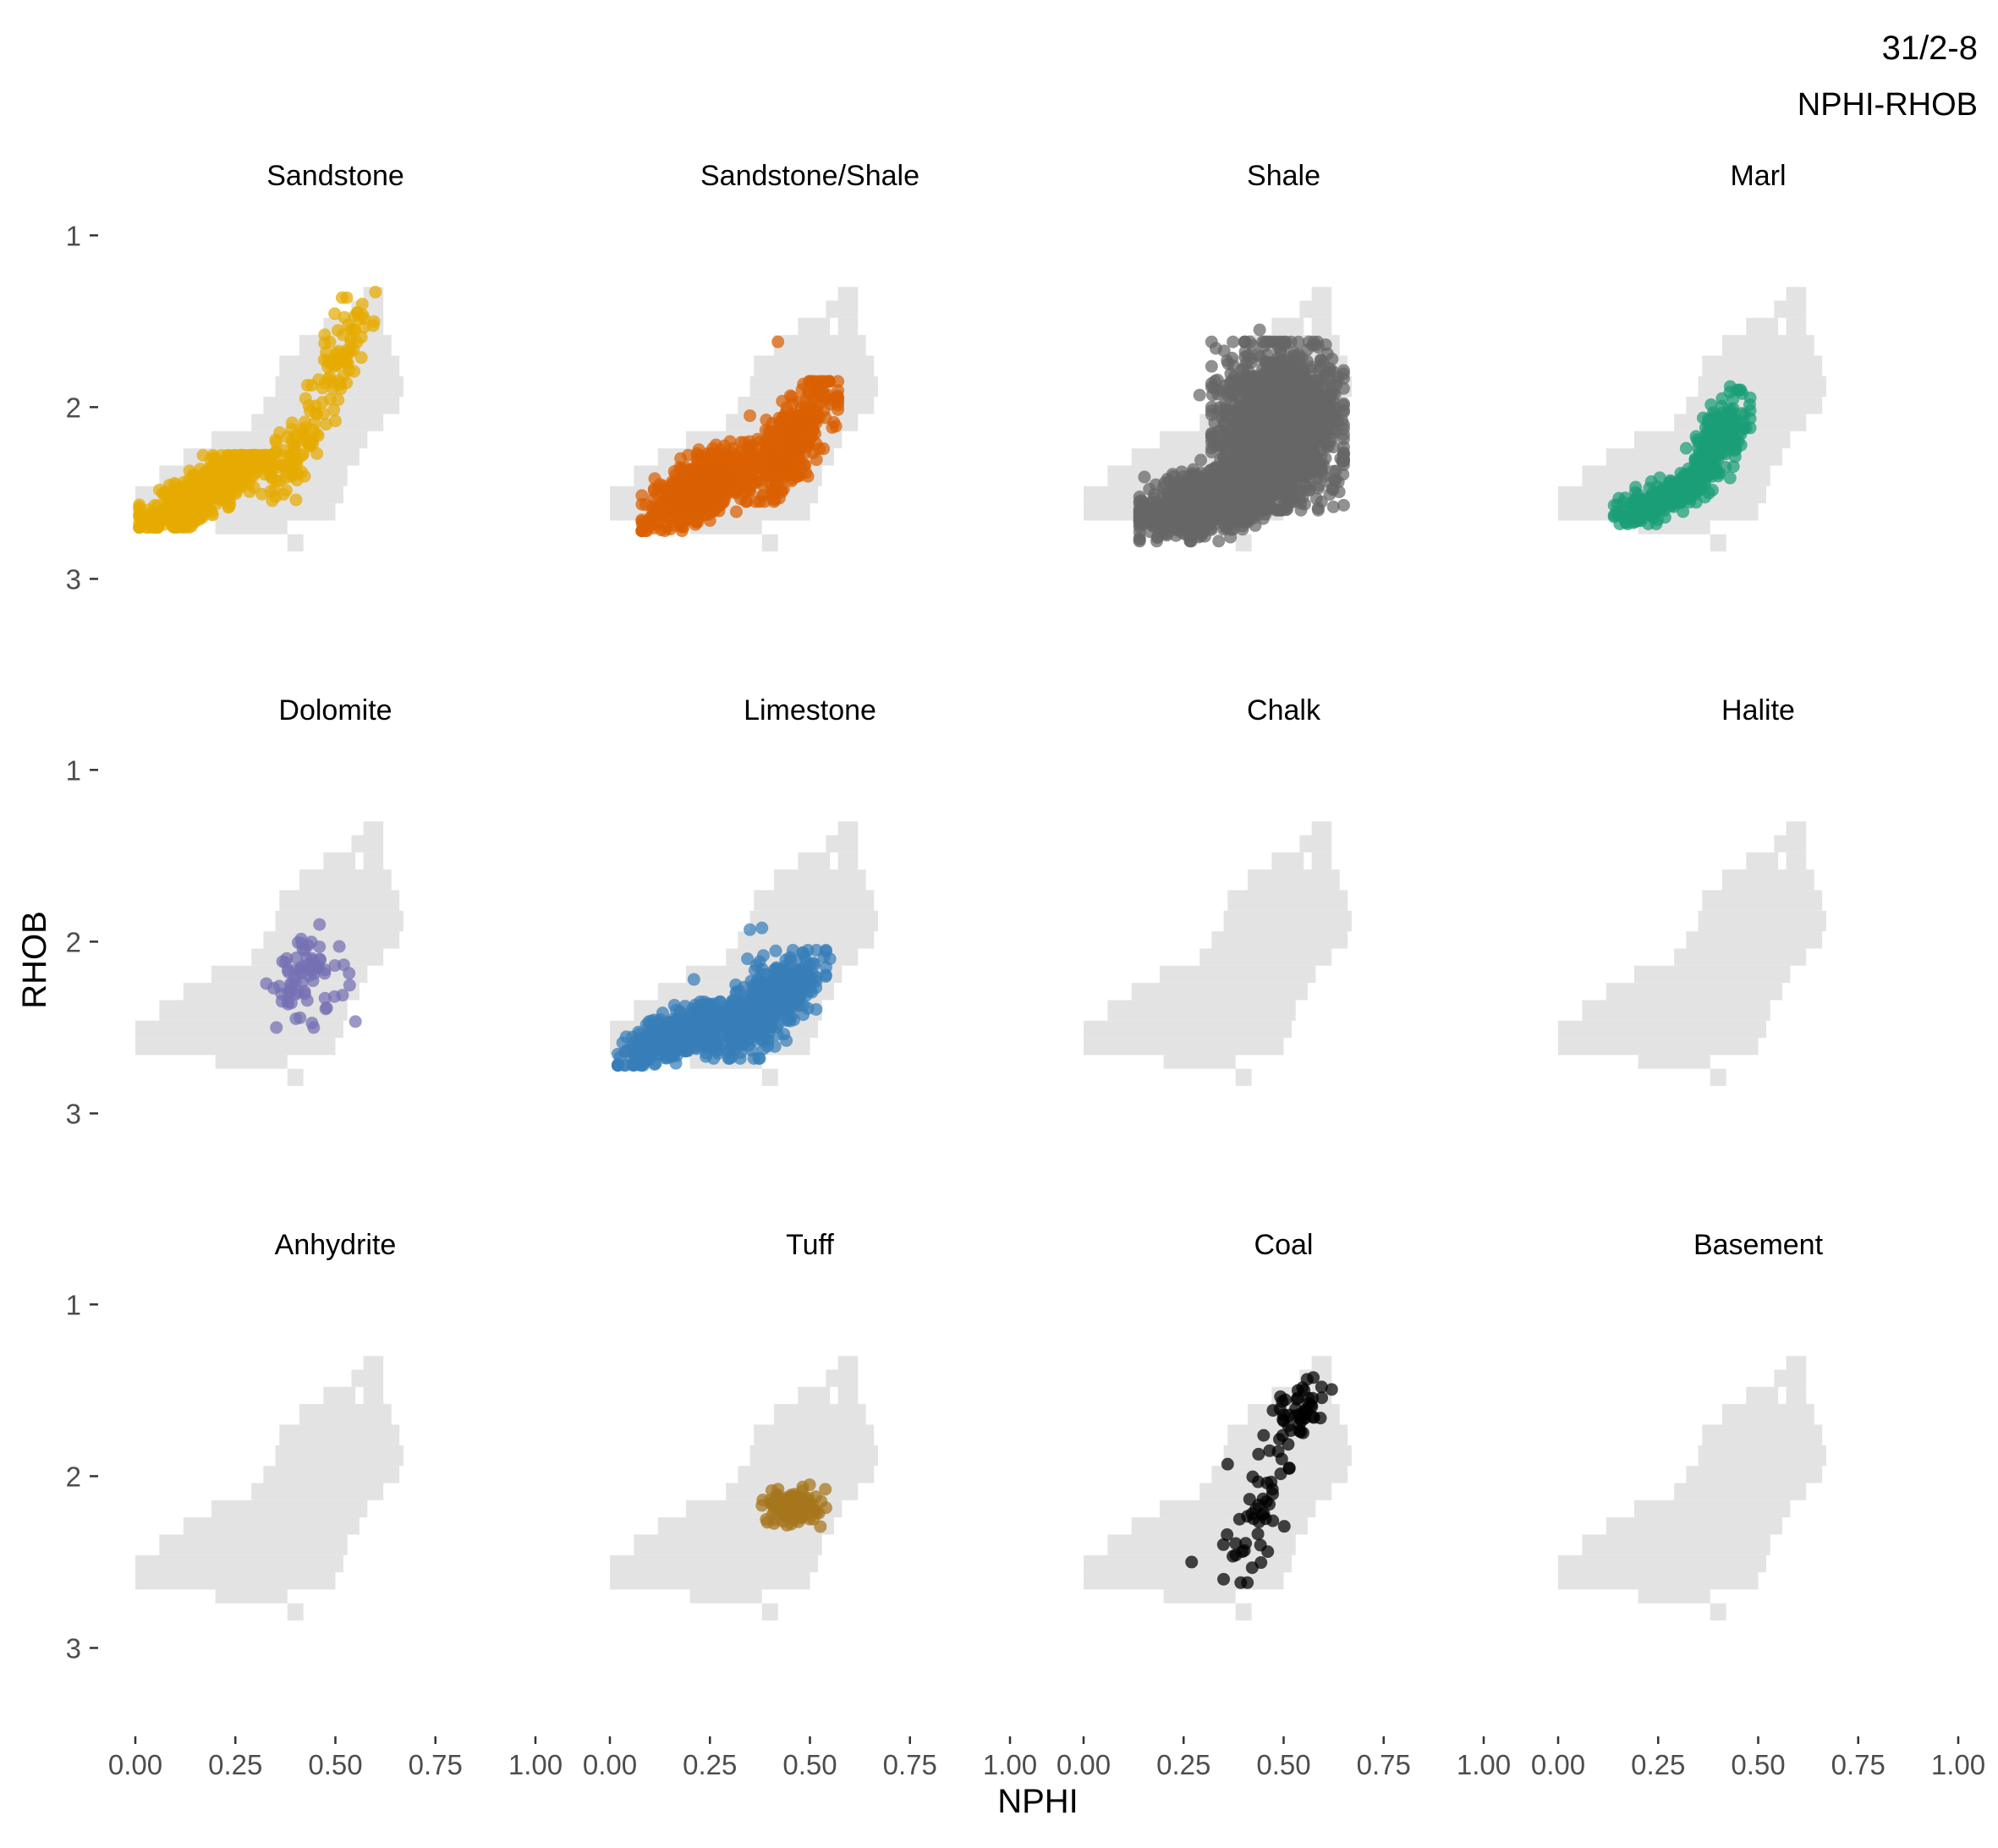 The image size is (1998, 1848). What do you see at coordinates (234, 911) in the screenshot?
I see `panel: Dolomite 1 2 3` at bounding box center [234, 911].